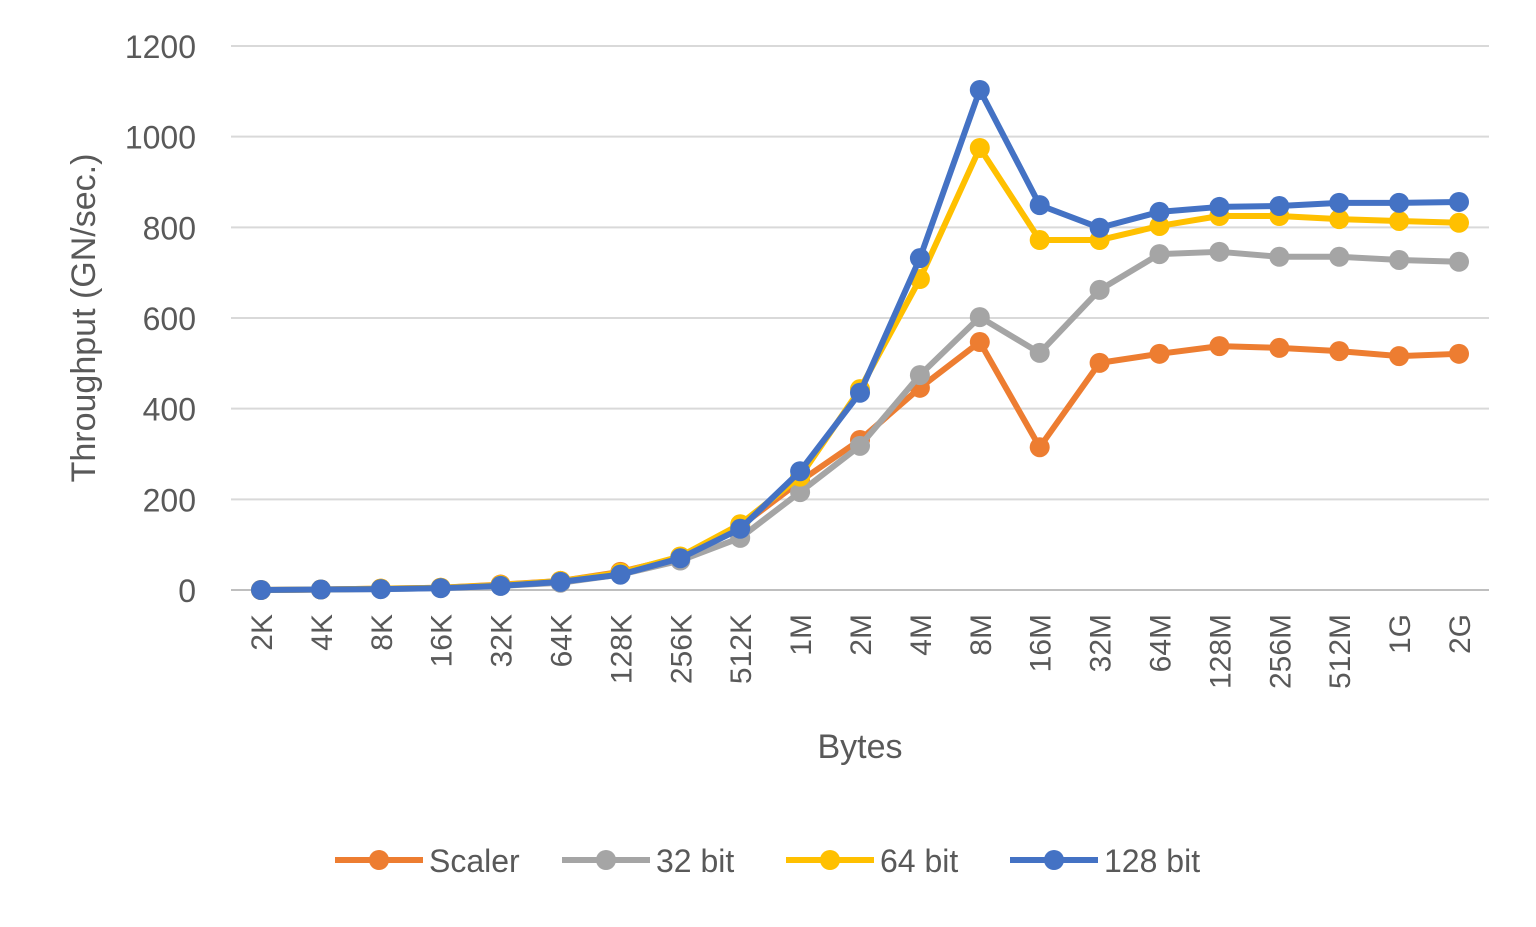  What do you see at coordinates (262, 632) in the screenshot?
I see `x-tick-label: 2K` at bounding box center [262, 632].